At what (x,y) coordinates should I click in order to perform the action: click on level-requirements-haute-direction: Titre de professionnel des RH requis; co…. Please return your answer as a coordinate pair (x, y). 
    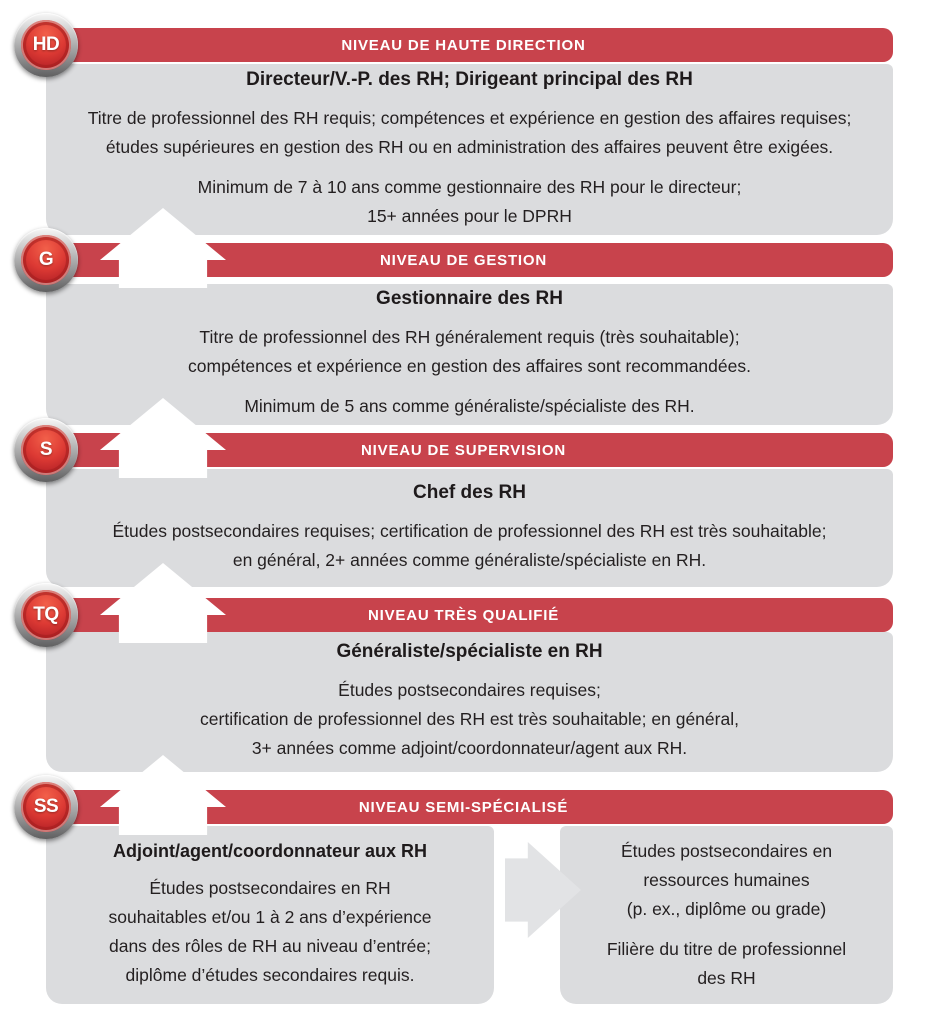
    Looking at the image, I should click on (469, 132).